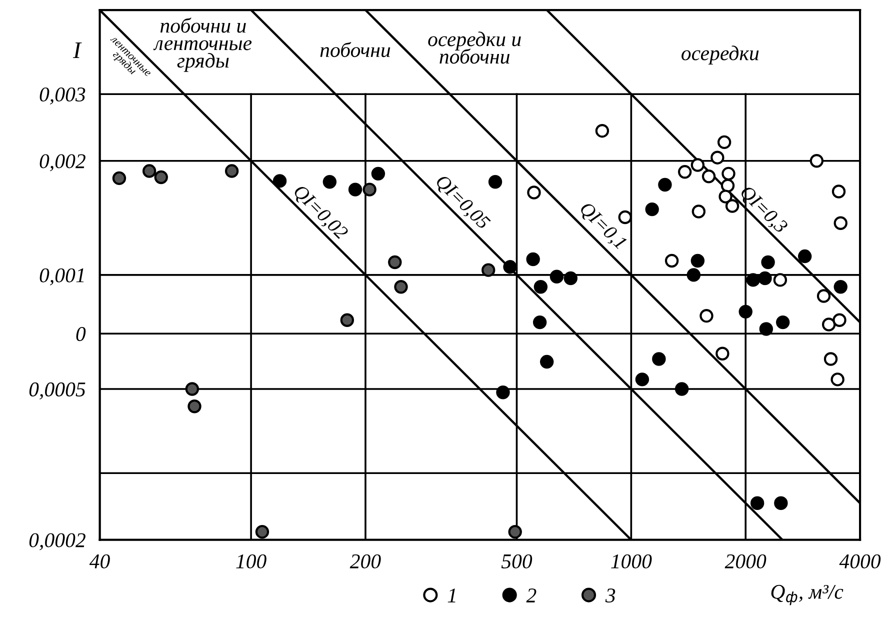  I want to click on x-tick-label: 500, so click(516, 561).